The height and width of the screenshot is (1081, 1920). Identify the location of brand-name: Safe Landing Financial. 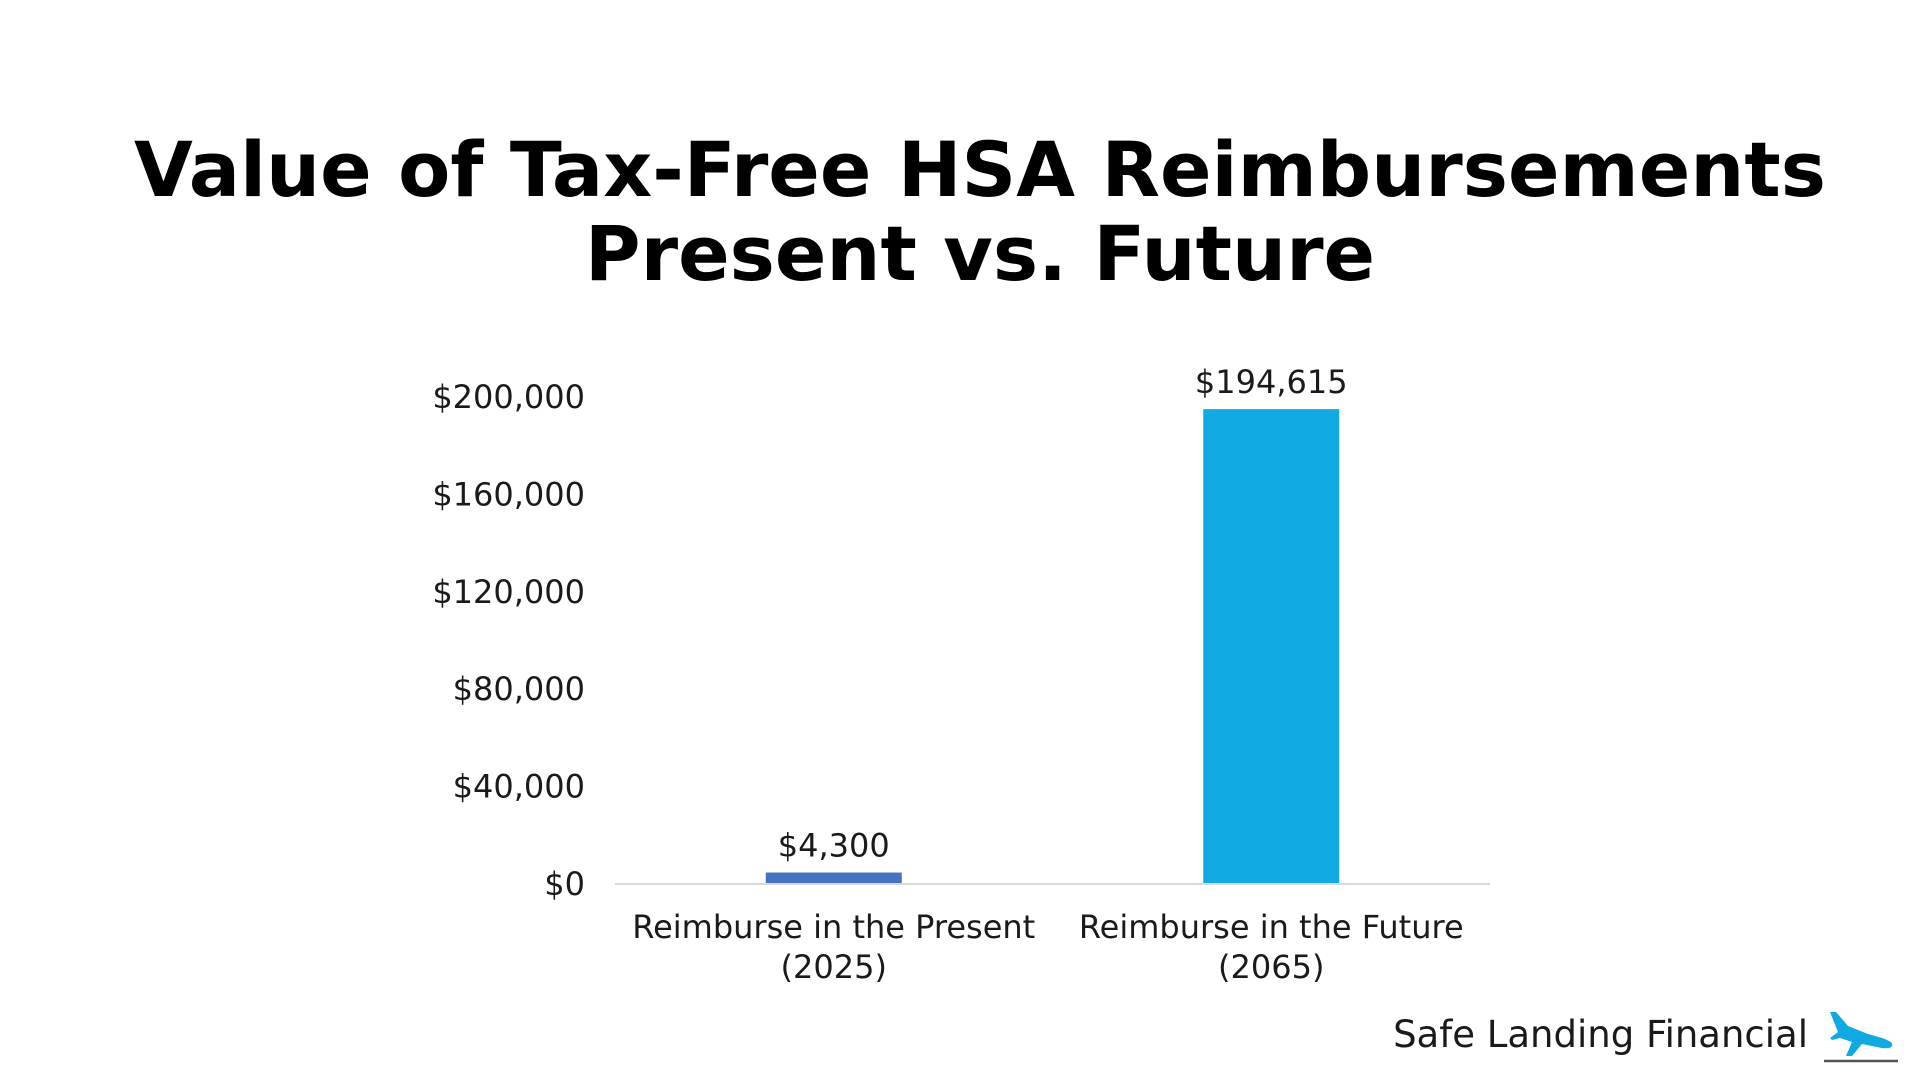
(1600, 1034).